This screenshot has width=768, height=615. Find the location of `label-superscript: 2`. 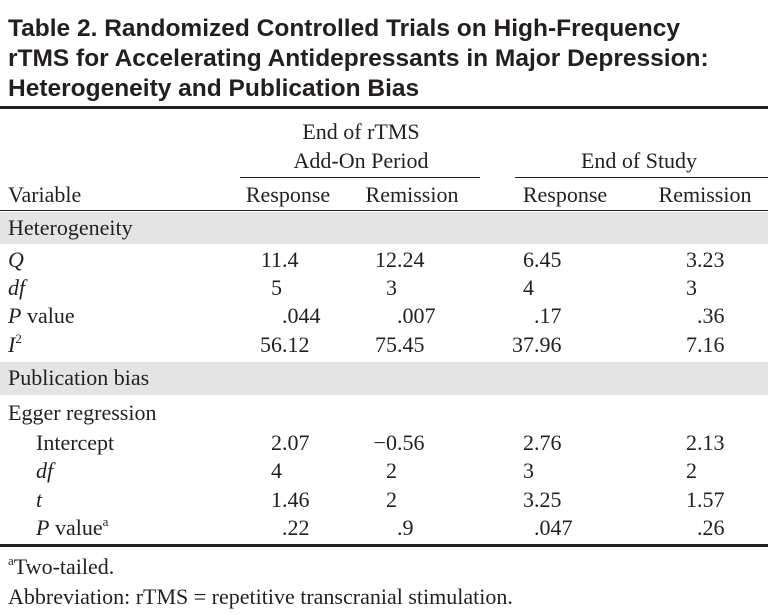

label-superscript: 2 is located at coordinates (18, 338).